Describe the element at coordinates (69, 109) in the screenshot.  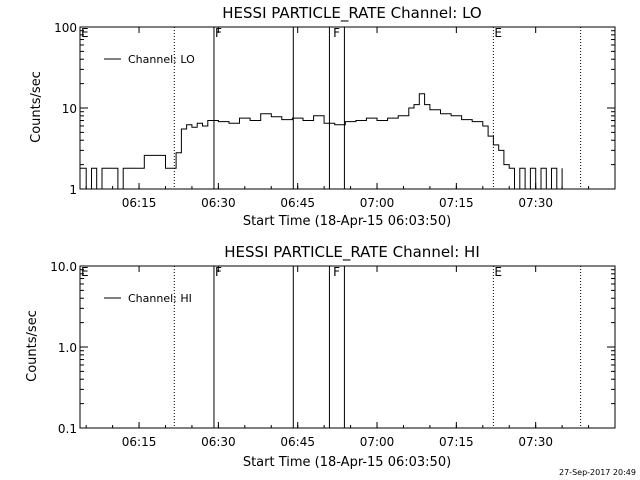
I see `y-tick-label: 10` at that location.